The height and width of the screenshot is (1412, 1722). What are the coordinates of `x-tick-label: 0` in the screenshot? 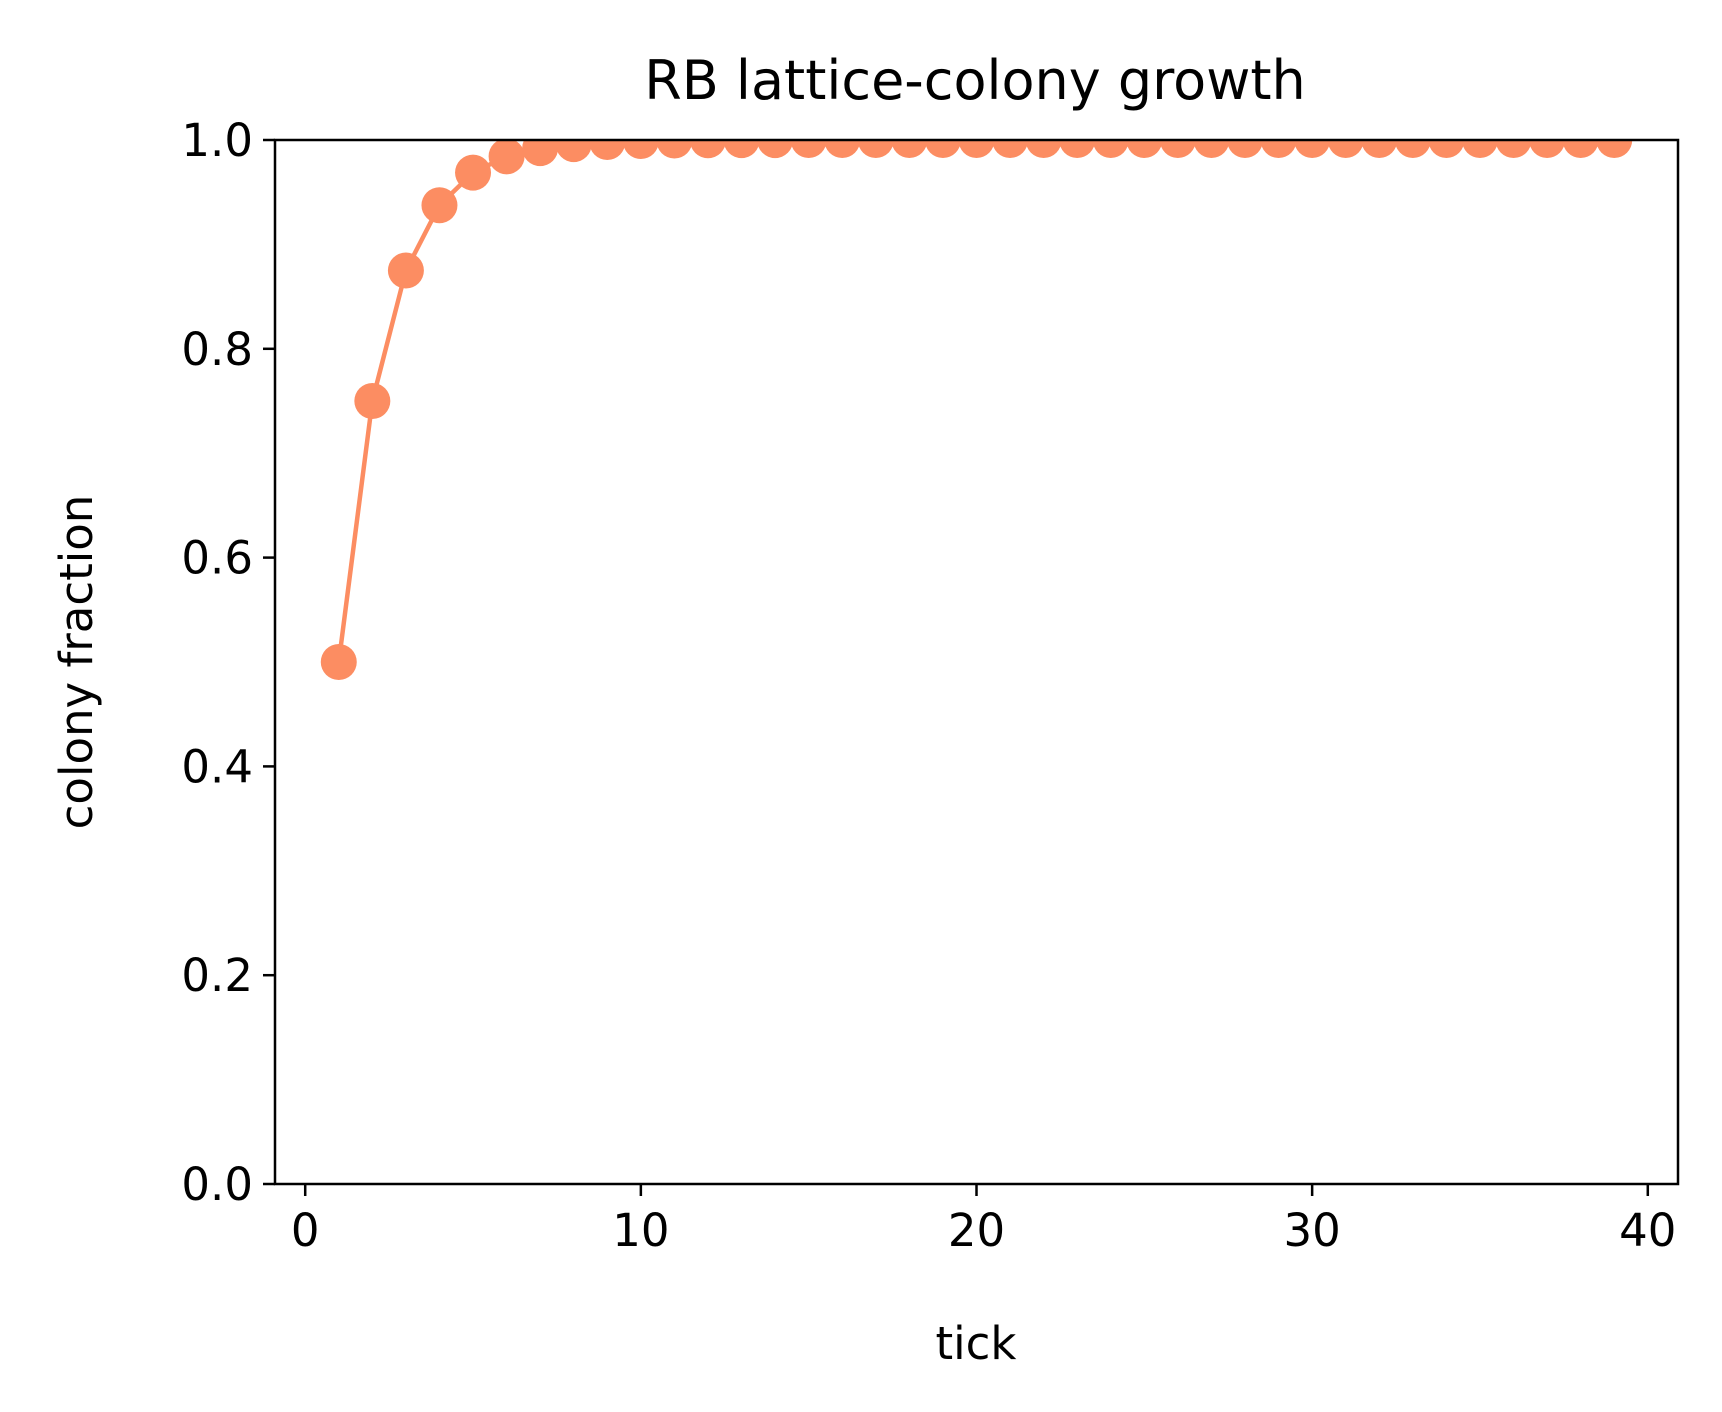 It's located at (305, 1230).